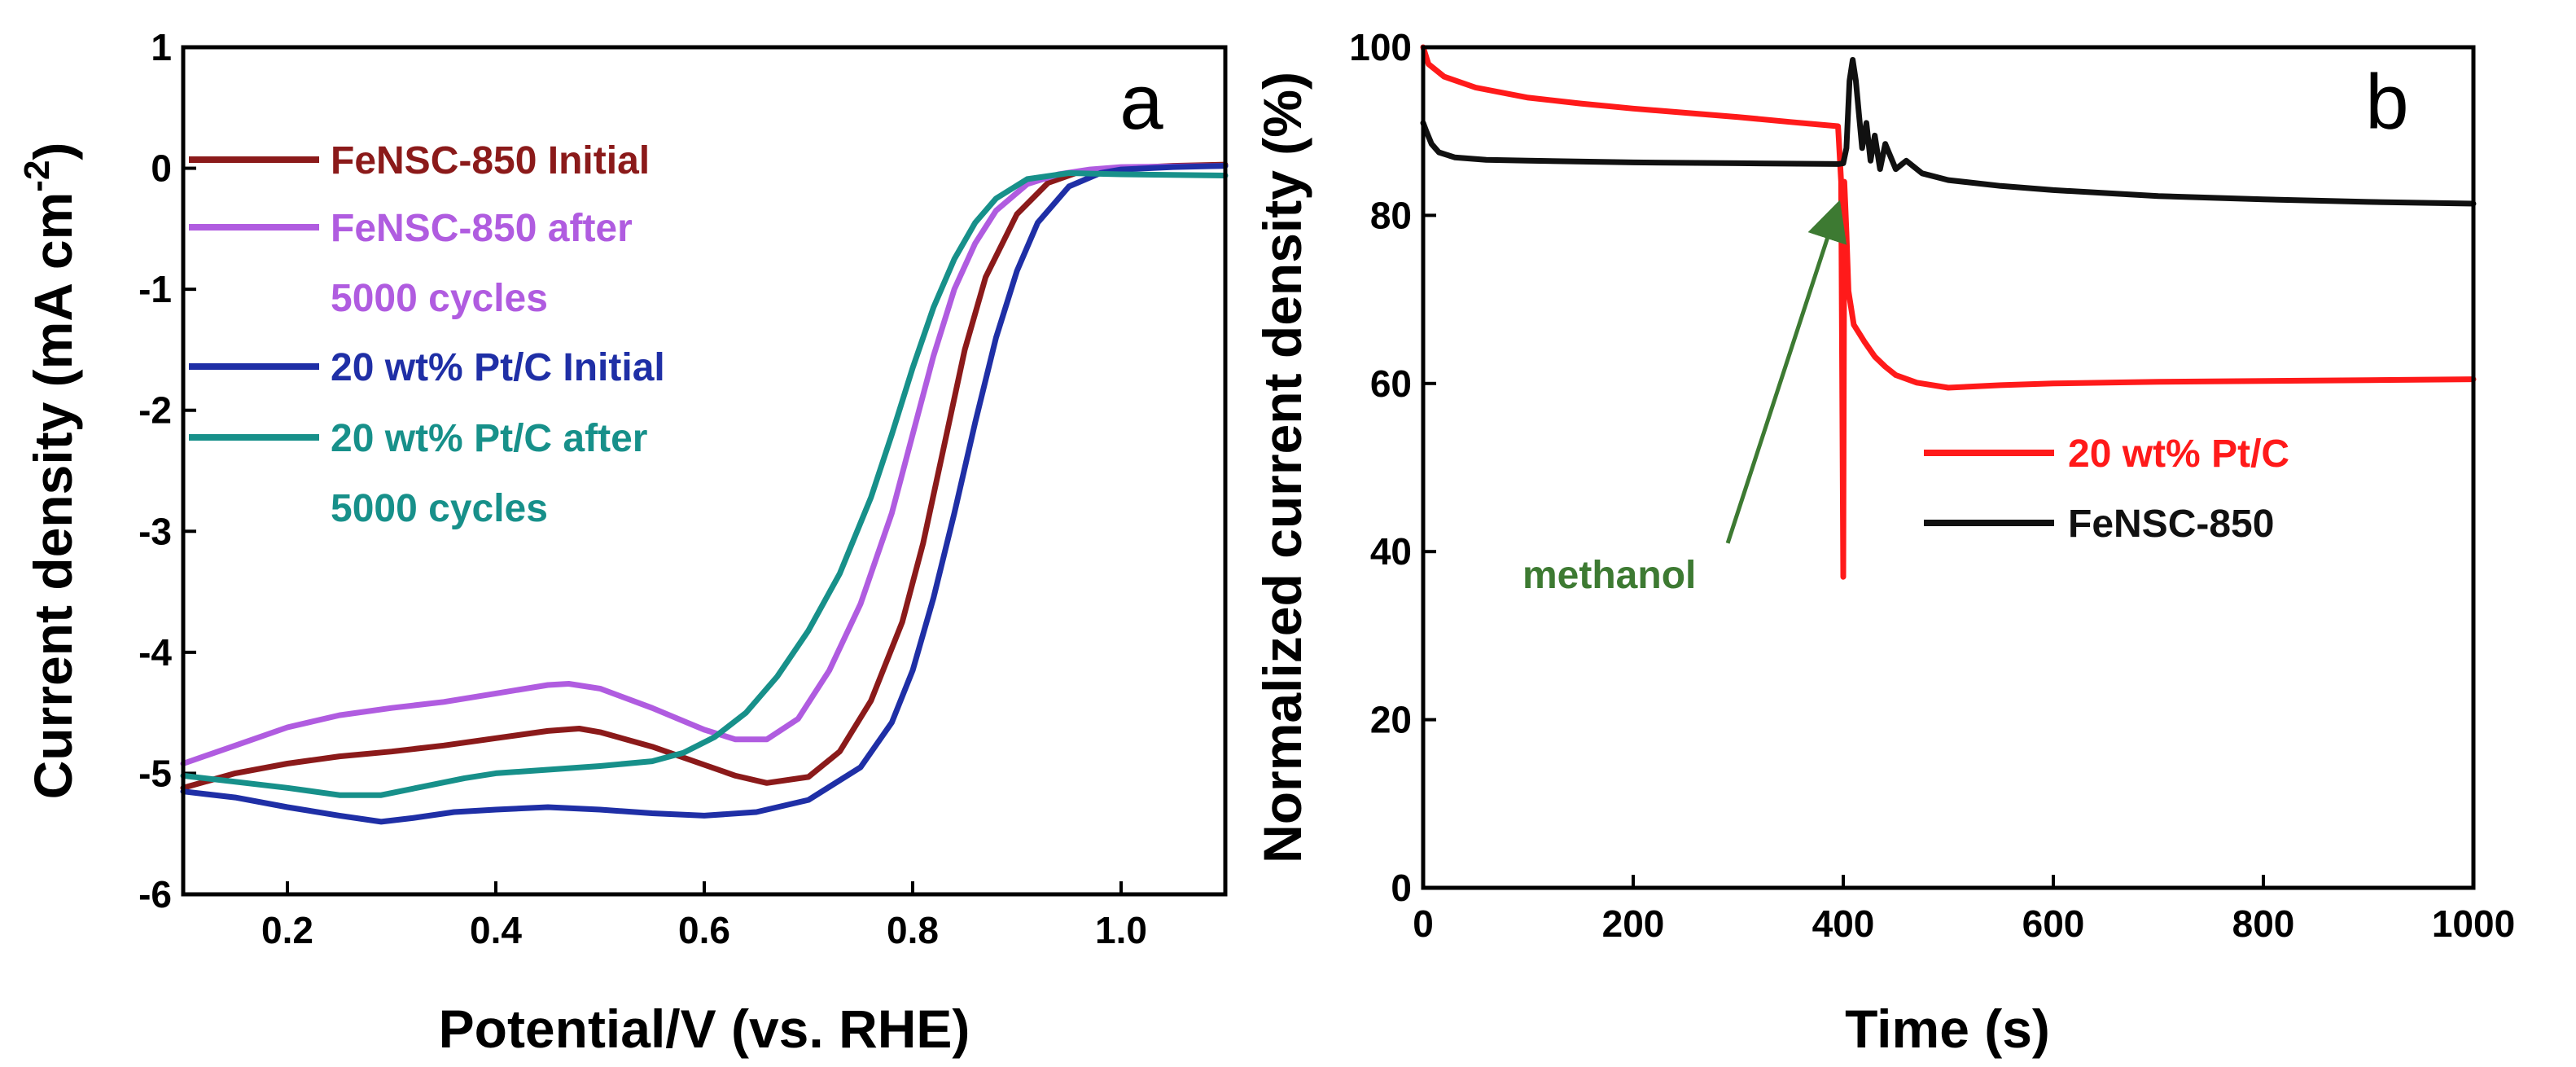  I want to click on panel-b-x-axis-title: Time (s), so click(1947, 1029).